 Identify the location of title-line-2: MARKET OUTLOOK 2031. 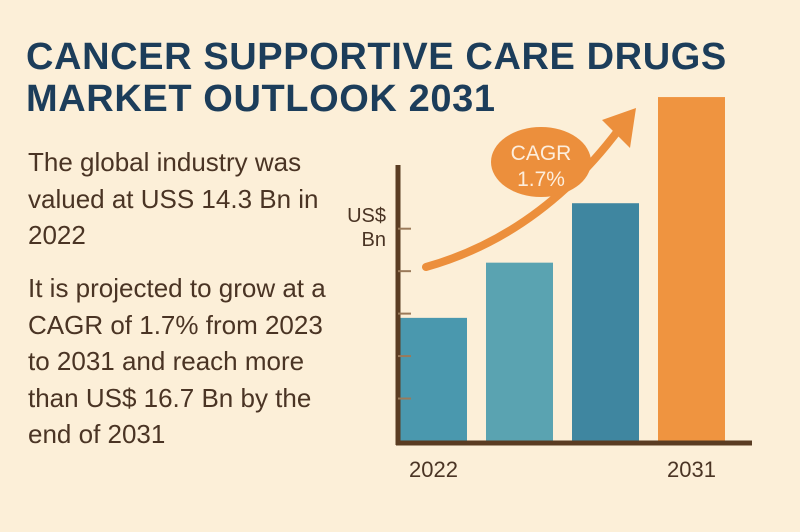
(261, 99).